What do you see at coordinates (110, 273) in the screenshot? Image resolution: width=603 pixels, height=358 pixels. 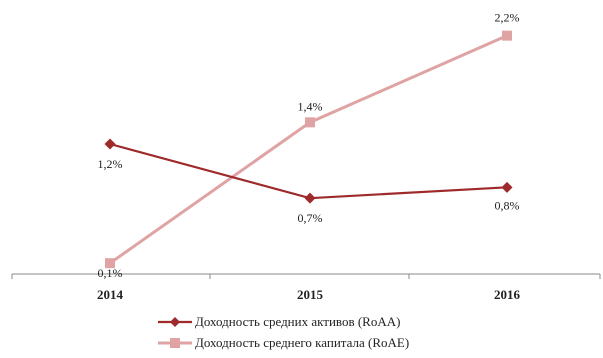 I see `data-label: 0,1%` at bounding box center [110, 273].